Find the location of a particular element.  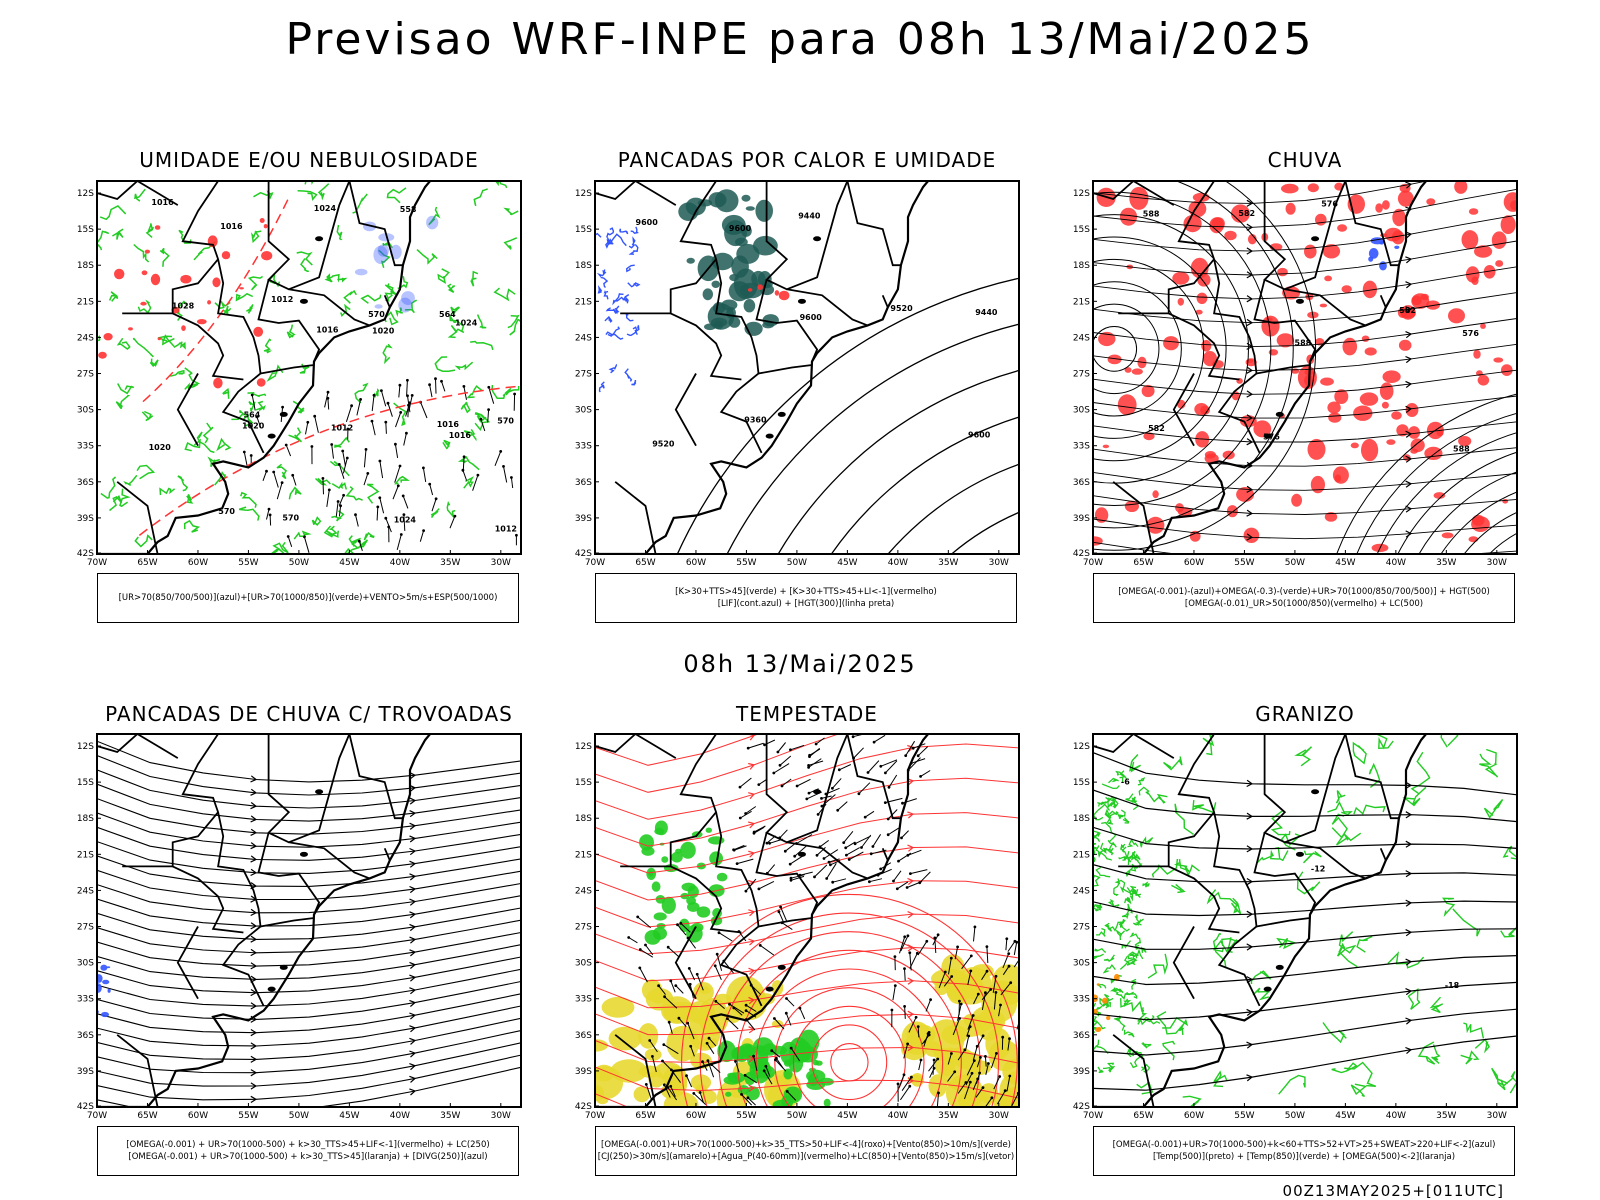

latitude-tick-label: 12S is located at coordinates (1081, 747).